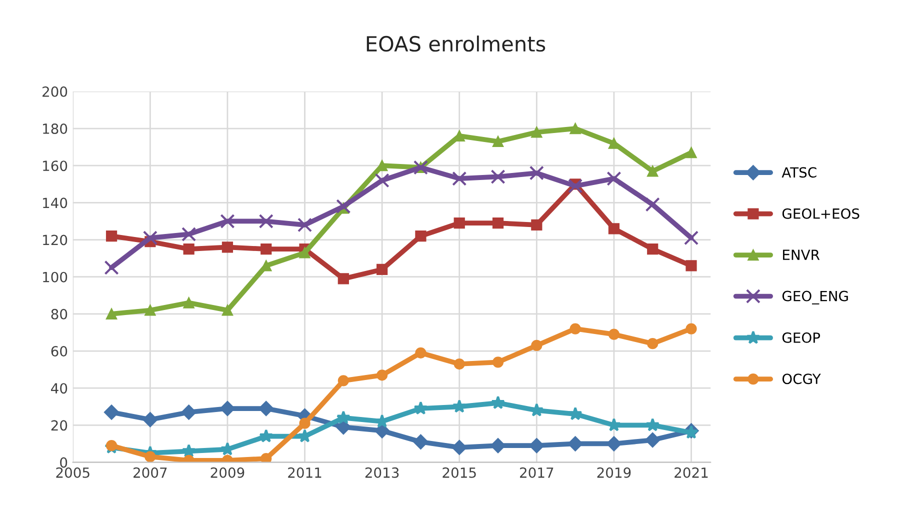 This screenshot has height=508, width=911. What do you see at coordinates (305, 472) in the screenshot?
I see `x-tick-label: 2011` at bounding box center [305, 472].